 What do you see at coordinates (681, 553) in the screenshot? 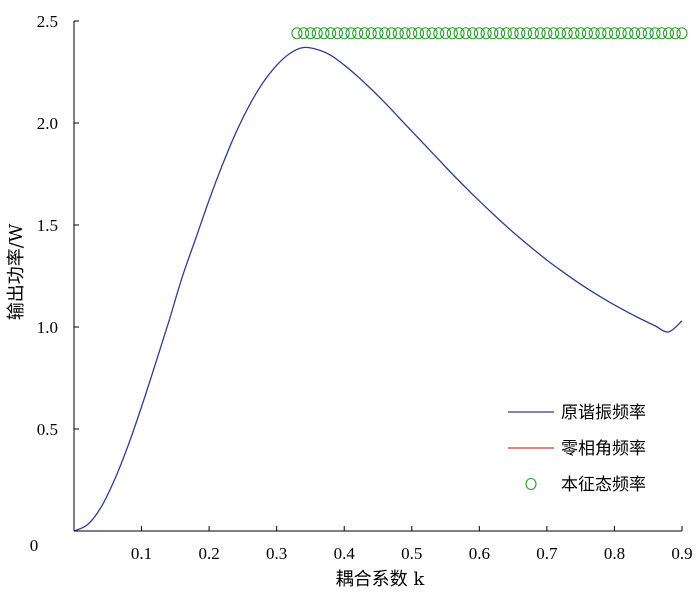
I see `x-tick-label: 0.9` at bounding box center [681, 553].